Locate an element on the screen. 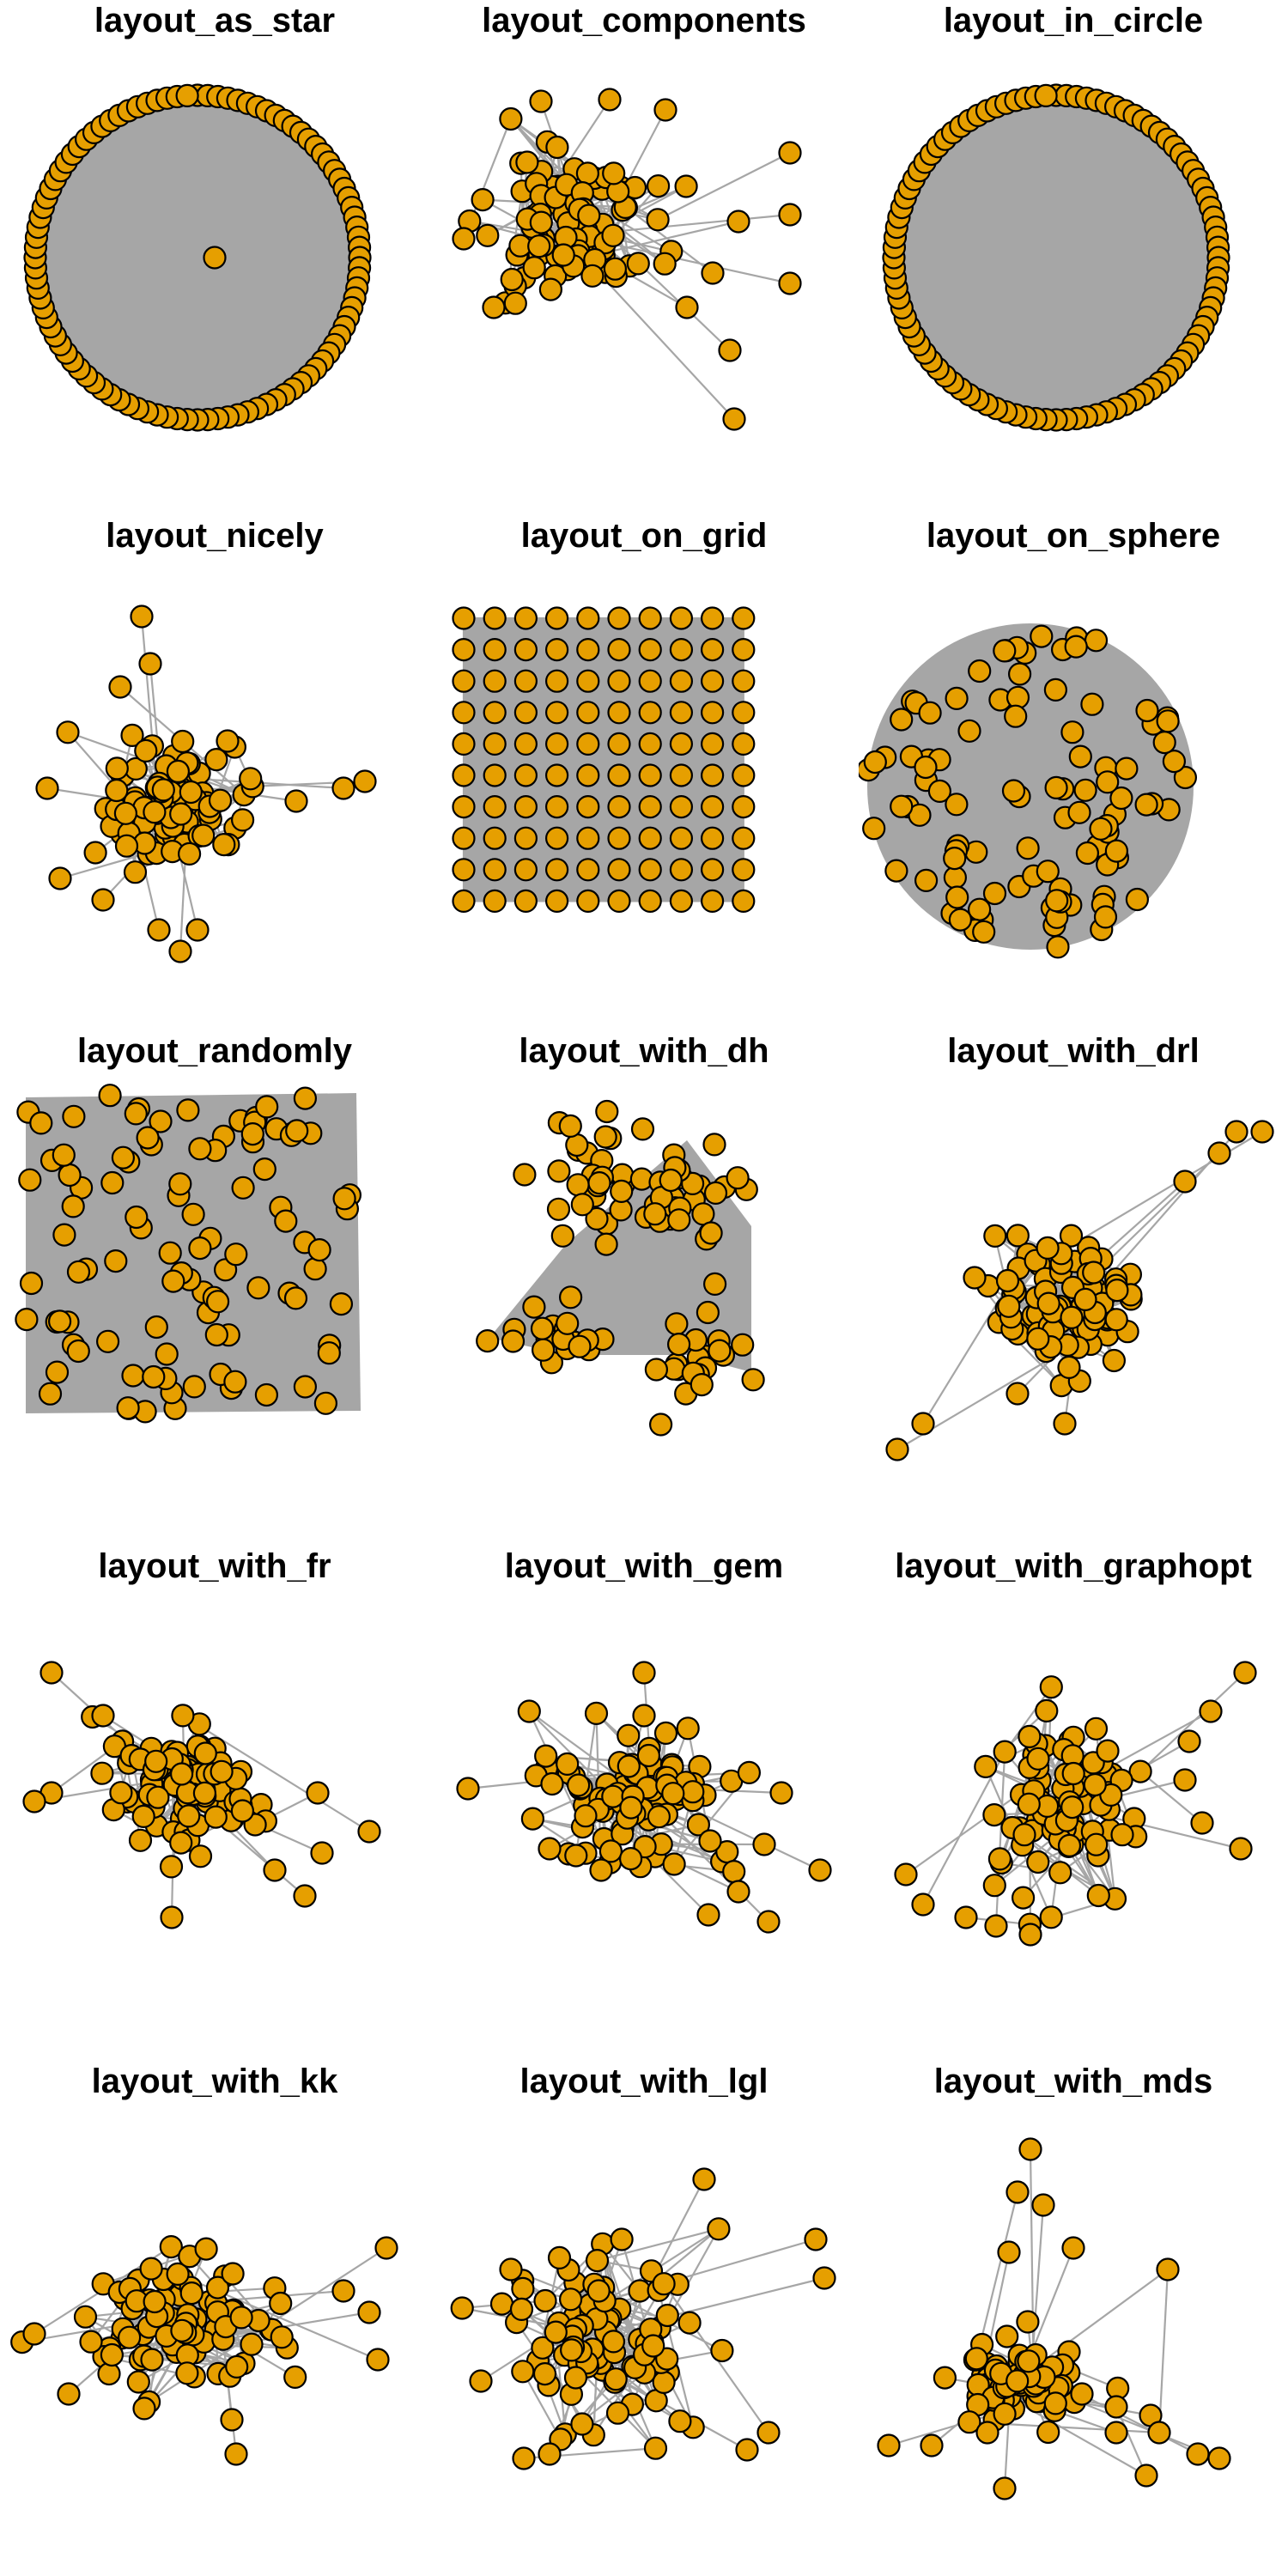 This screenshot has height=2576, width=1288. panel-title: layout_with_fr is located at coordinates (214, 1566).